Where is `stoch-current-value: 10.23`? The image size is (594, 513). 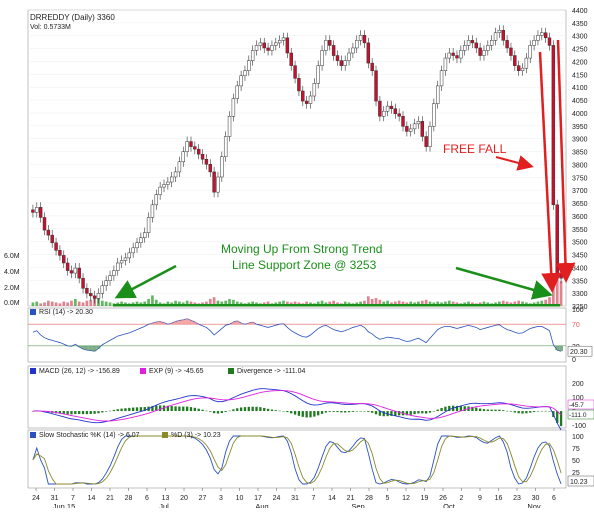 stoch-current-value: 10.23 is located at coordinates (579, 482).